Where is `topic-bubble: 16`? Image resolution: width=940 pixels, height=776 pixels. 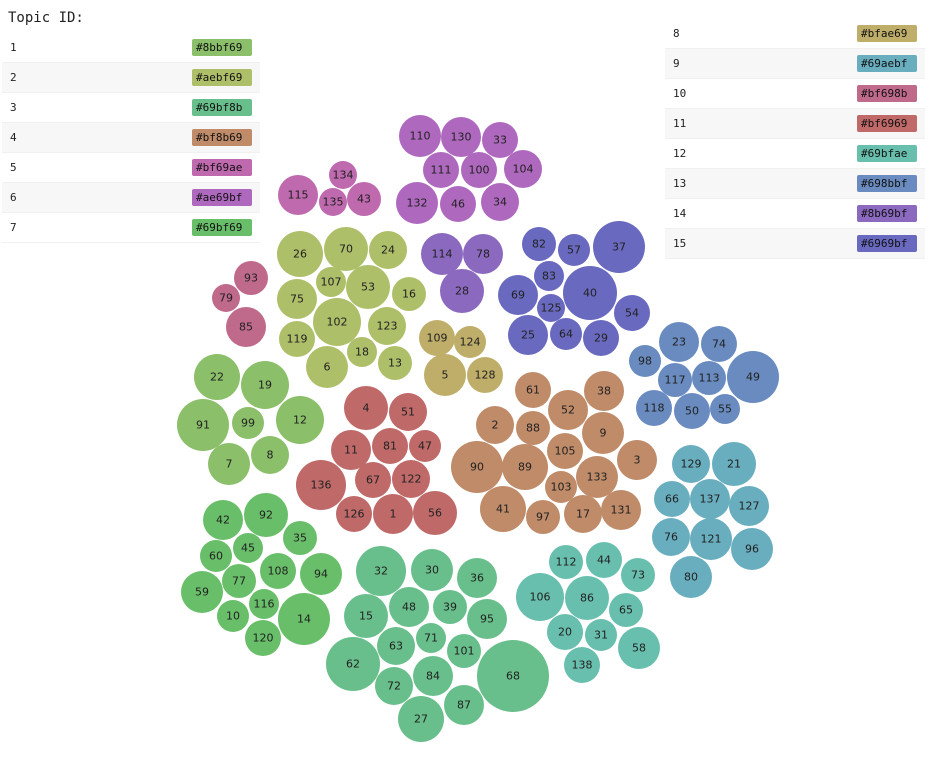
topic-bubble: 16 is located at coordinates (409, 294).